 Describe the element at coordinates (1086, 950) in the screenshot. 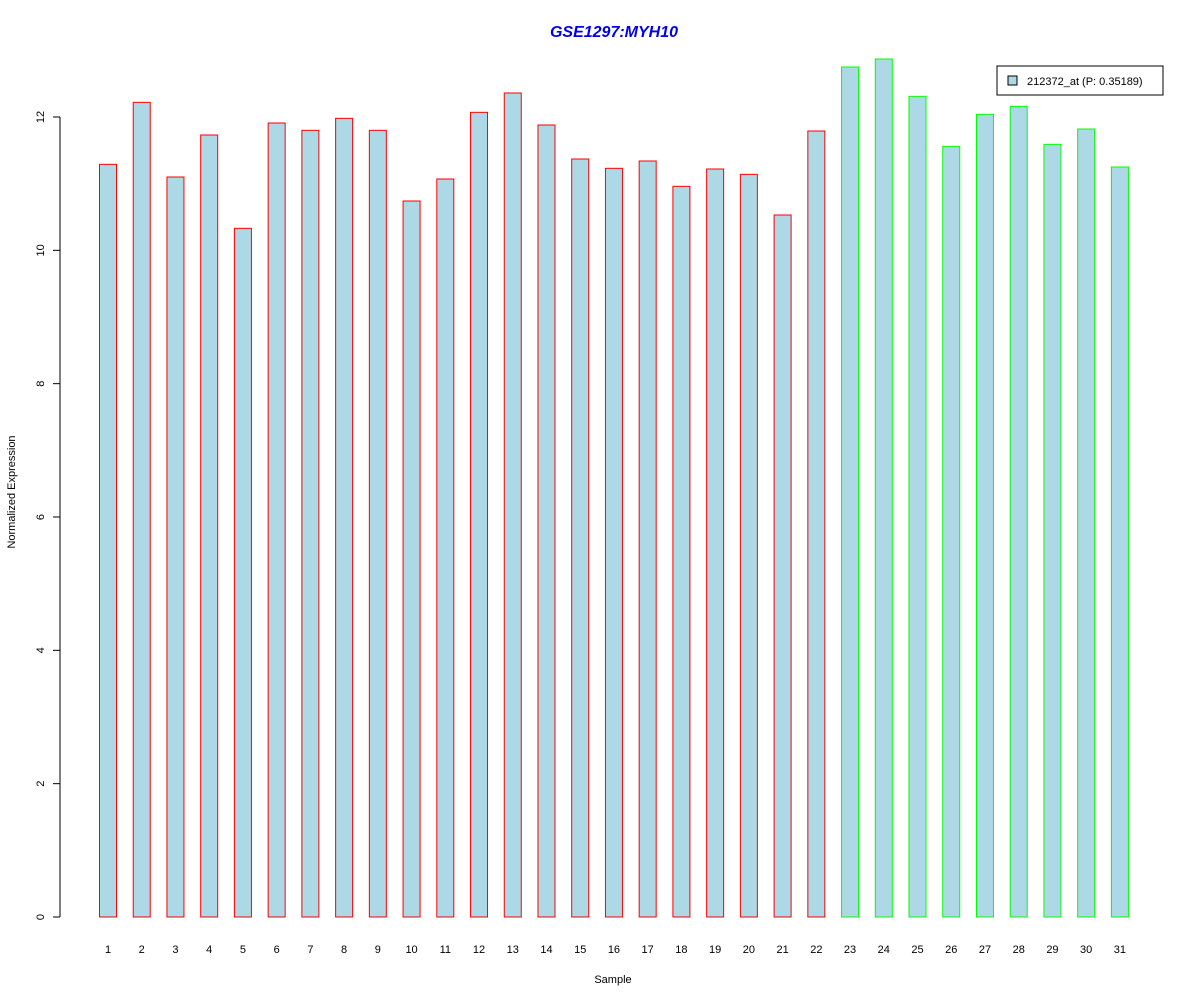

I see `x-tick-label: 30` at that location.